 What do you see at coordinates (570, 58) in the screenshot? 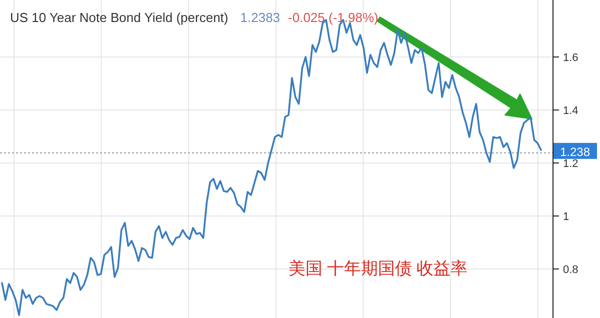
I see `y-tick-label: 1.6` at bounding box center [570, 58].